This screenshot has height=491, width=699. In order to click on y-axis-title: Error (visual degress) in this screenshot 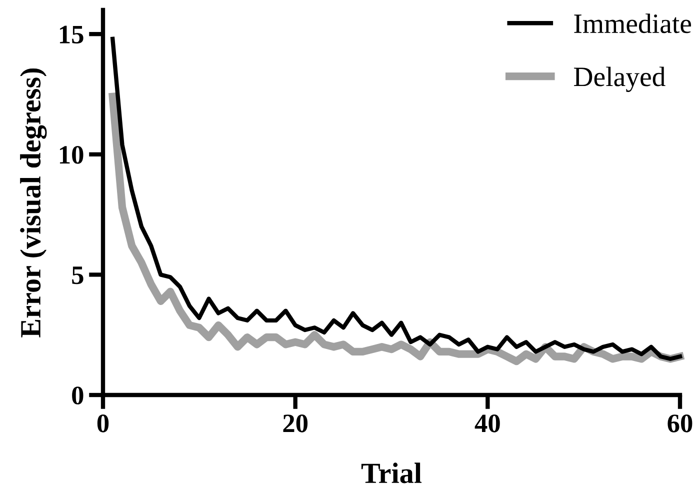, I will do `click(33, 203)`.